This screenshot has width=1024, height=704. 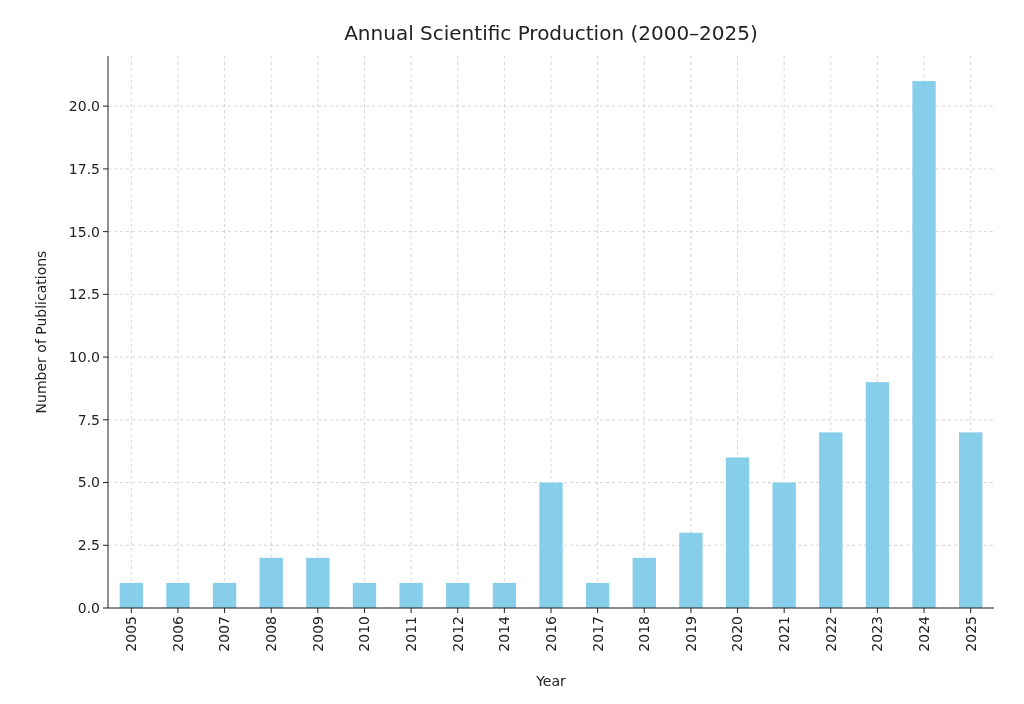 What do you see at coordinates (457, 634) in the screenshot?
I see `x-tick-label: 2012` at bounding box center [457, 634].